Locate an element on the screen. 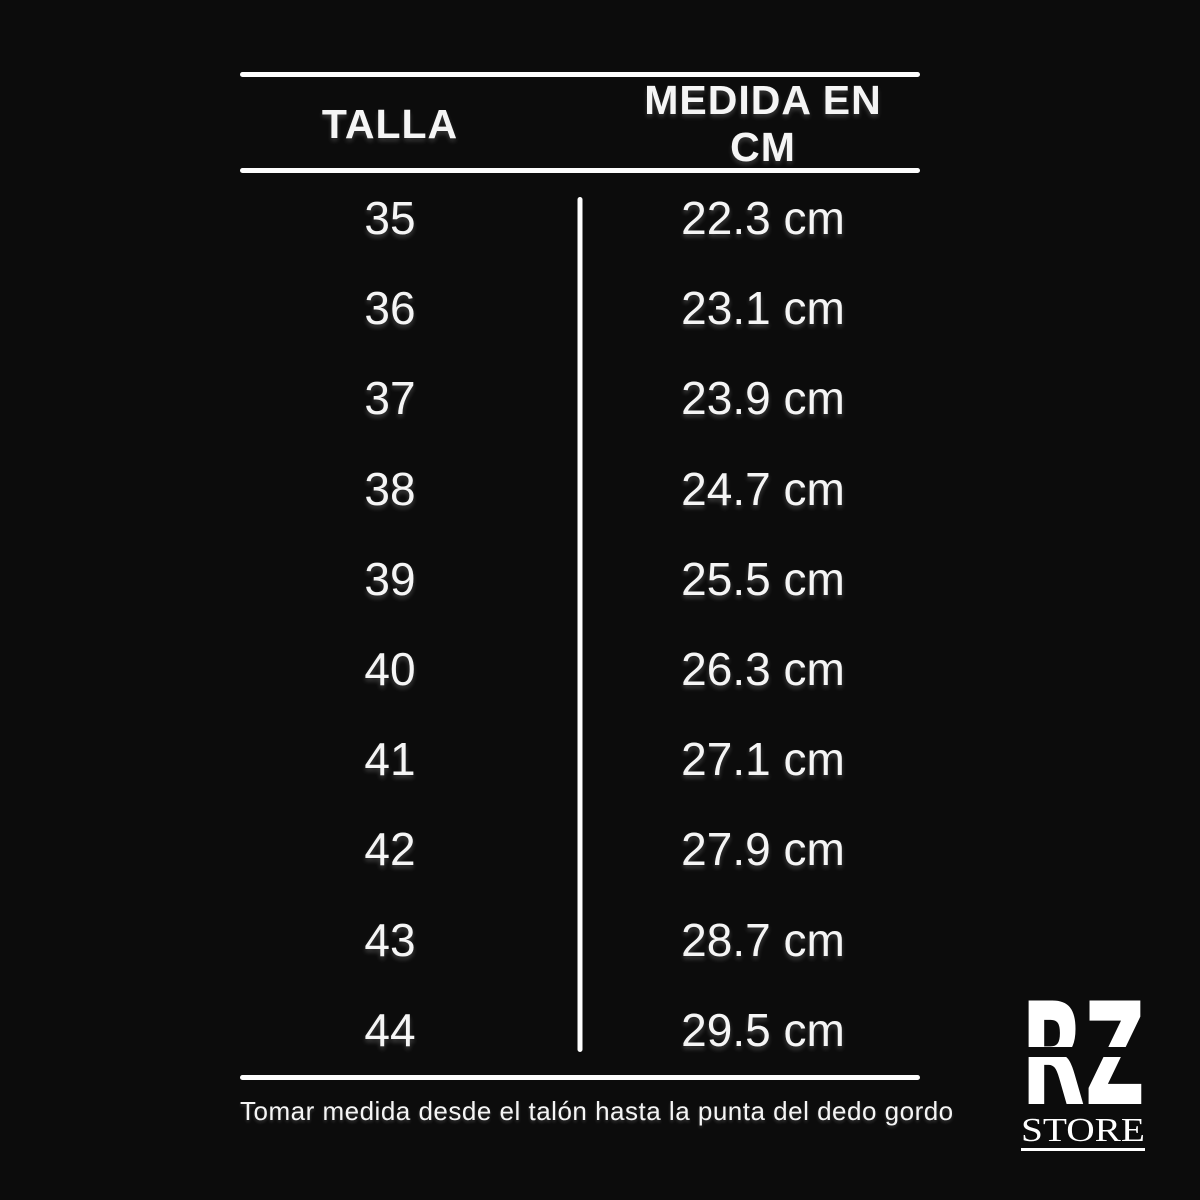  cell-talla: 38 is located at coordinates (390, 488).